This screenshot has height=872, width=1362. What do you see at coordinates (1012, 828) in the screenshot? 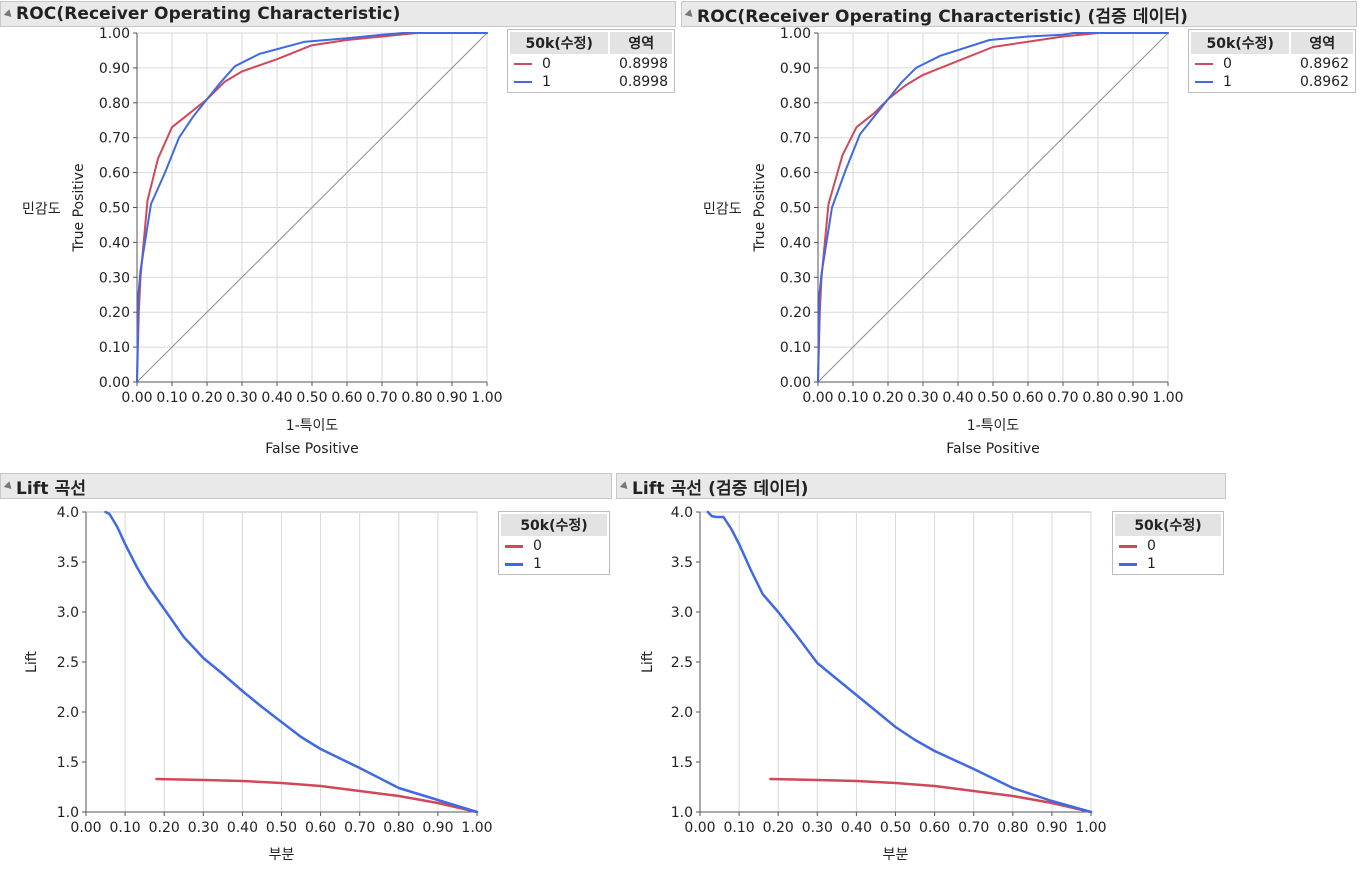
I see `x-tick-label: 0.80` at bounding box center [1012, 828].